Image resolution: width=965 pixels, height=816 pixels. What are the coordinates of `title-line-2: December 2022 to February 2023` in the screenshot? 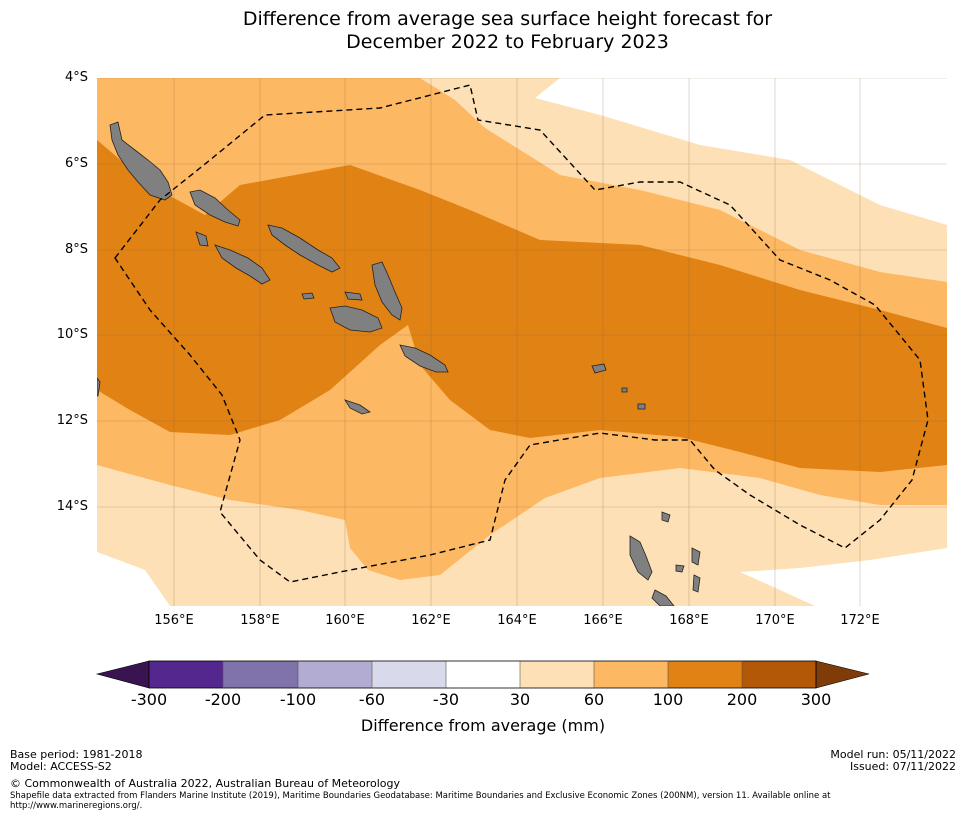 It's located at (507, 42).